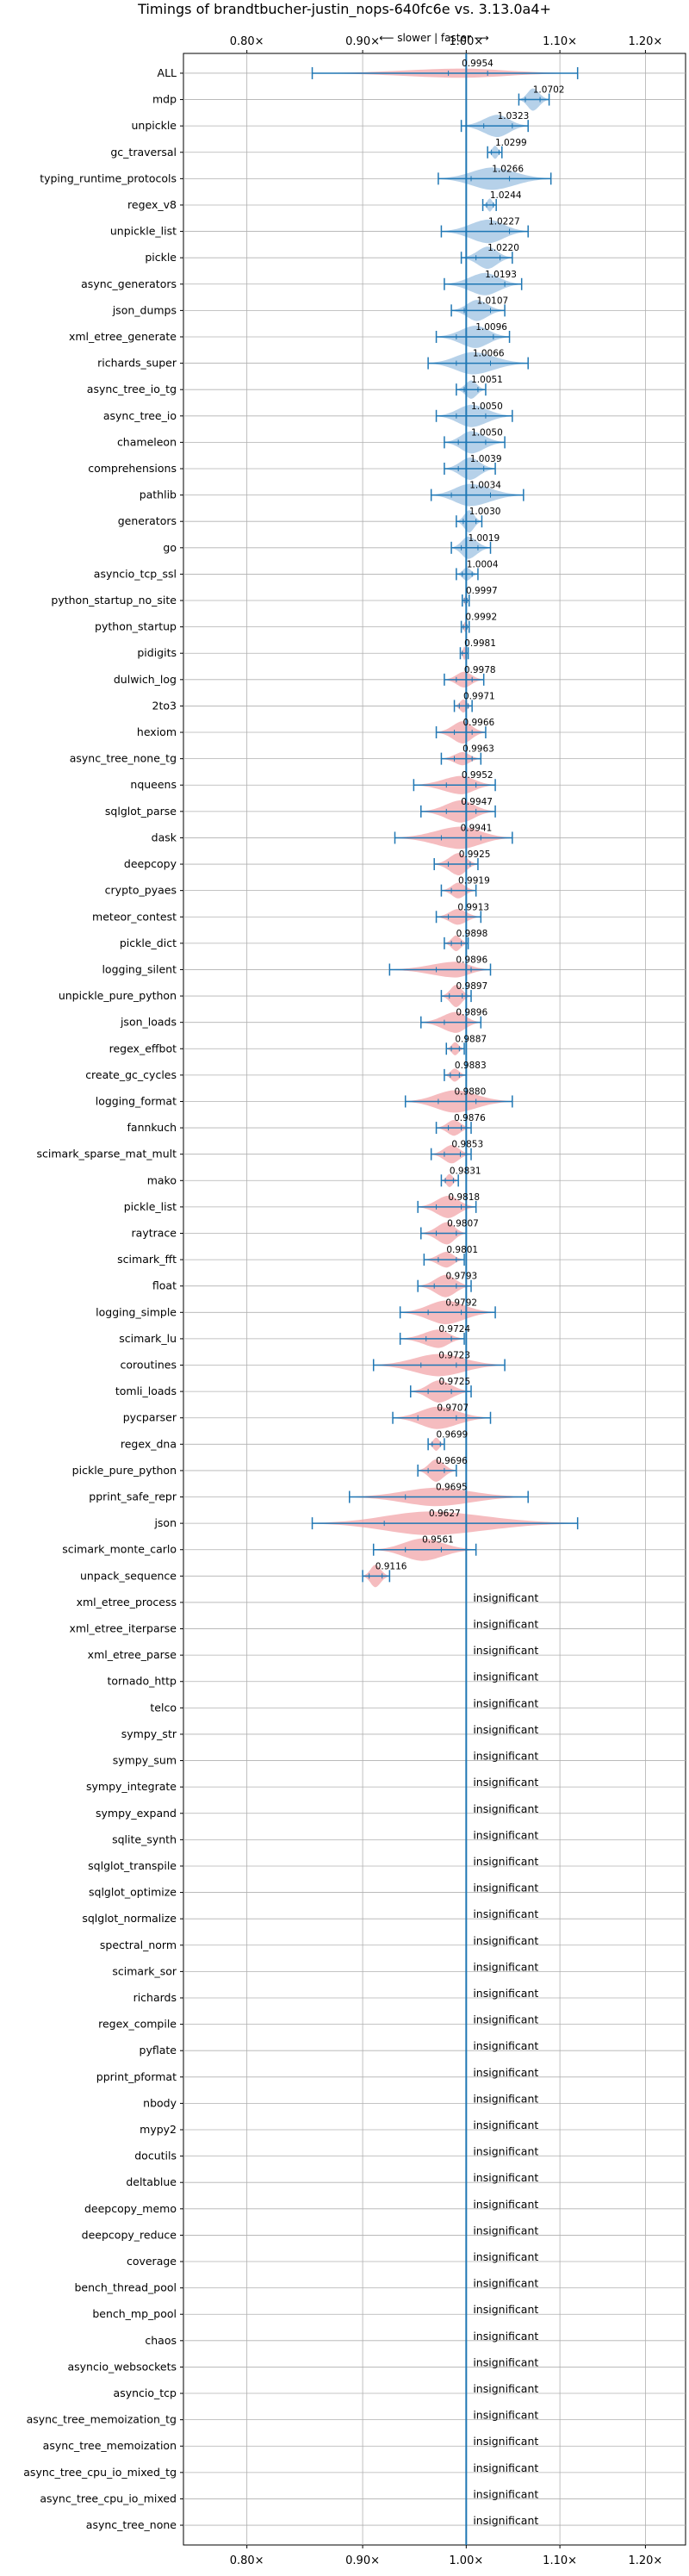  Describe the element at coordinates (445, 1514) in the screenshot. I see `value-label: 0.9627` at that location.